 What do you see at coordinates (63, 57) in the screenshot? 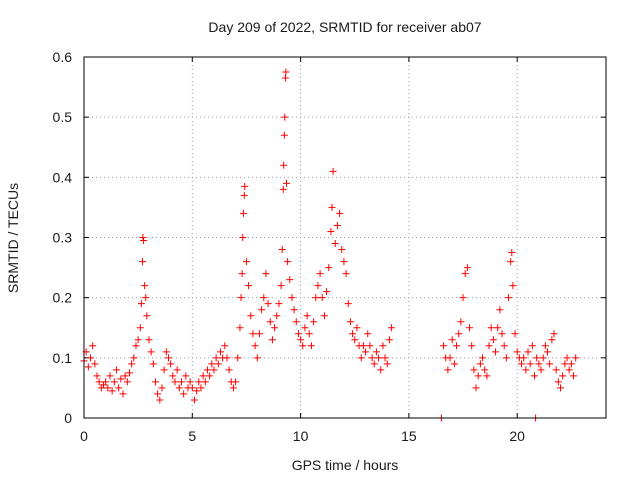
I see `y-tick-label: 0.6` at bounding box center [63, 57].